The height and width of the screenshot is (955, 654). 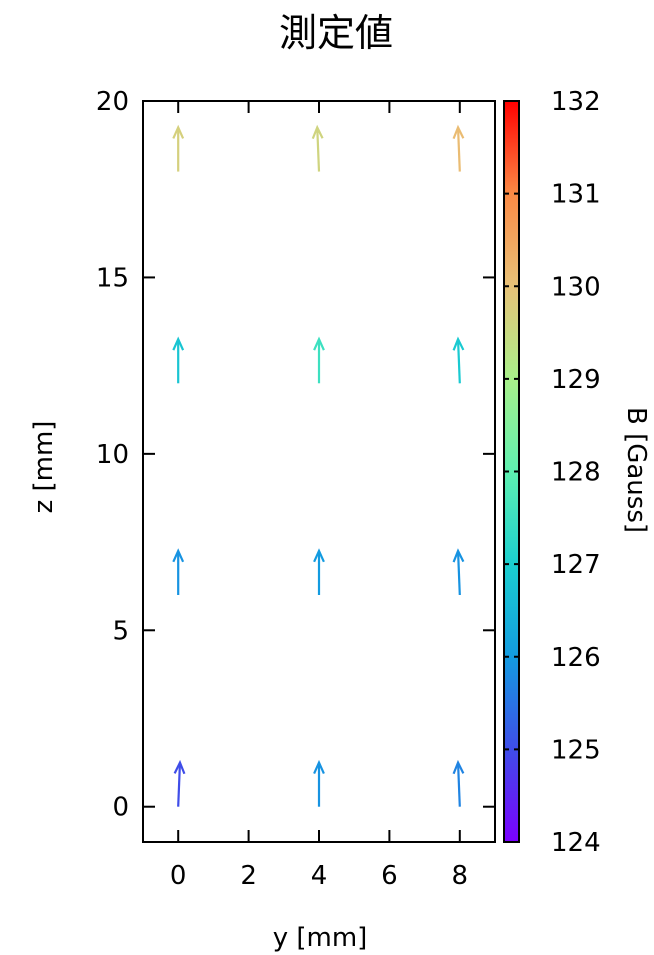 I want to click on y-tick-label: 20, so click(x=112, y=102).